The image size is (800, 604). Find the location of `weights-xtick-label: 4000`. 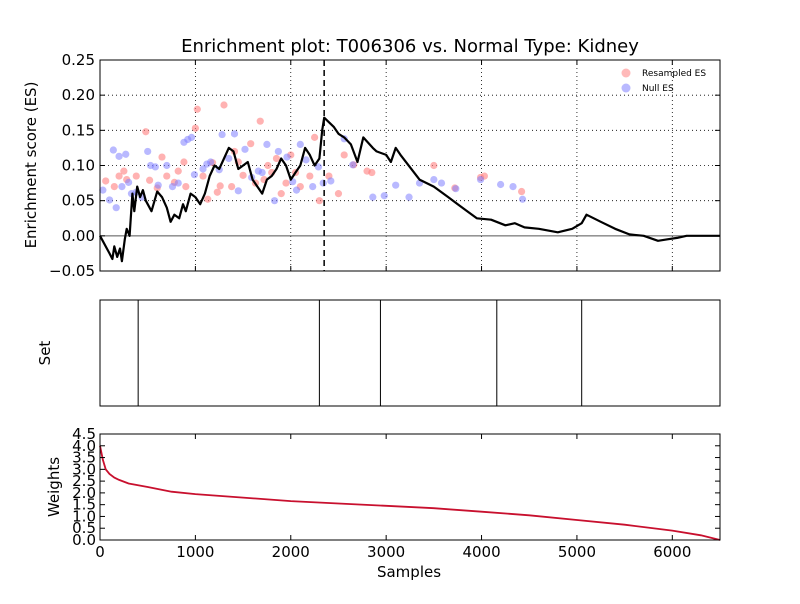

weights-xtick-label: 4000 is located at coordinates (481, 552).